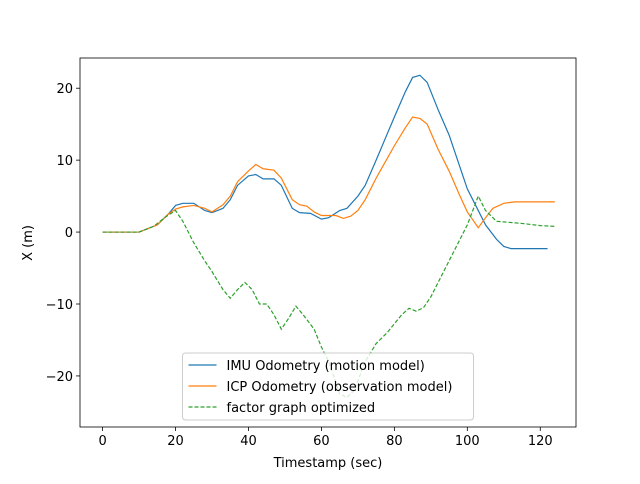  What do you see at coordinates (467, 441) in the screenshot?
I see `x-tick-label: 100` at bounding box center [467, 441].